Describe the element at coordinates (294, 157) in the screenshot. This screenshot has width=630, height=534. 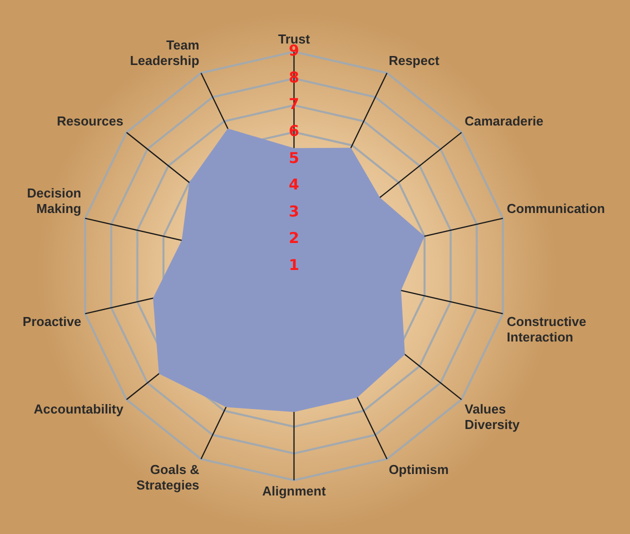
I see `y-tick-label: 5` at that location.